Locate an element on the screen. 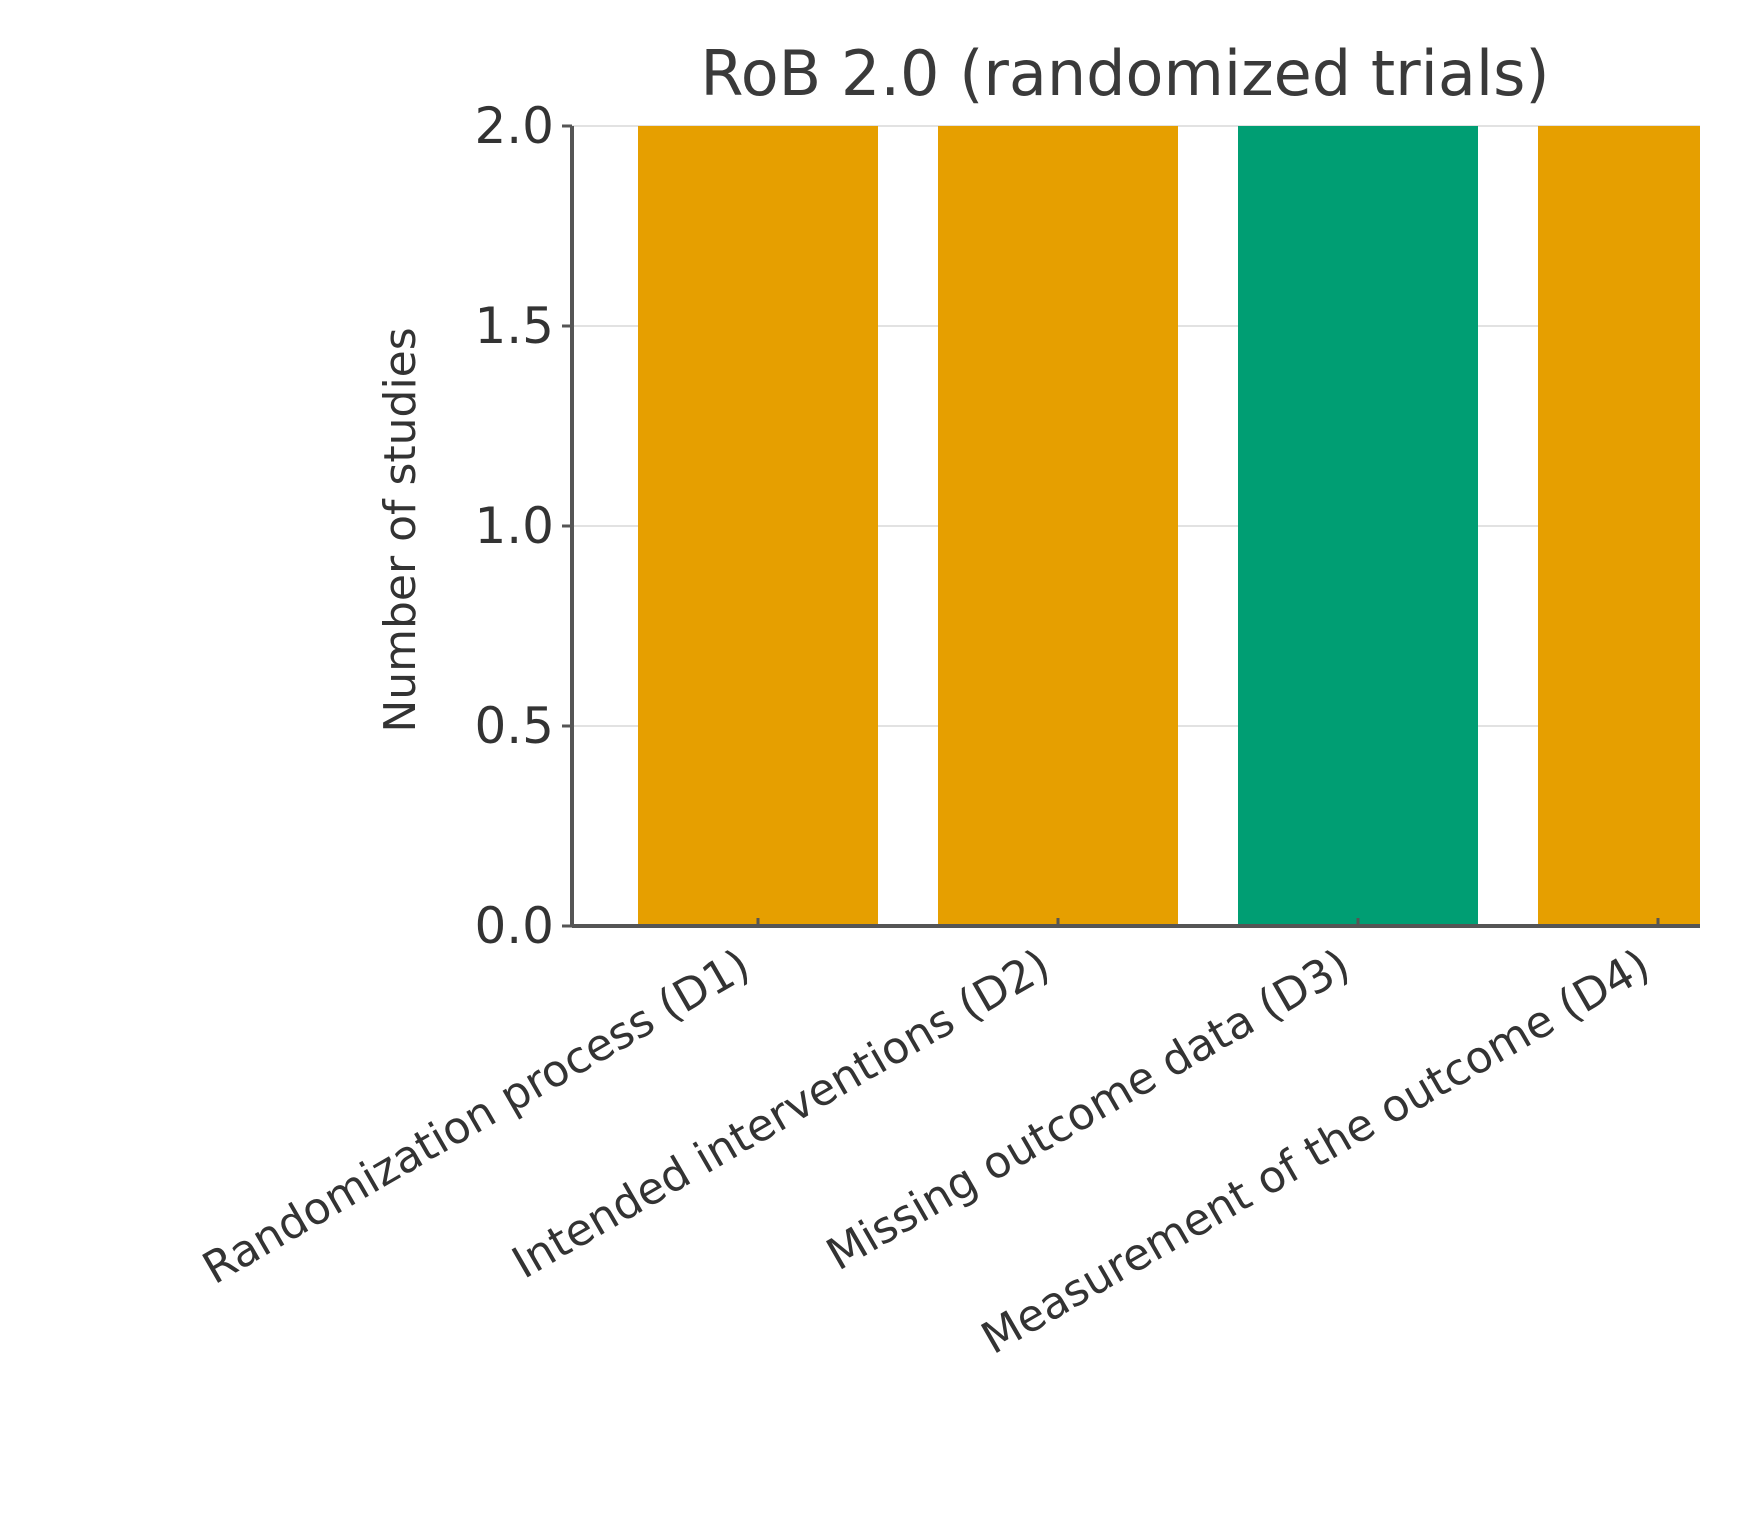  x-tick-label: Intended interventions (D2) is located at coordinates (781, 1114).